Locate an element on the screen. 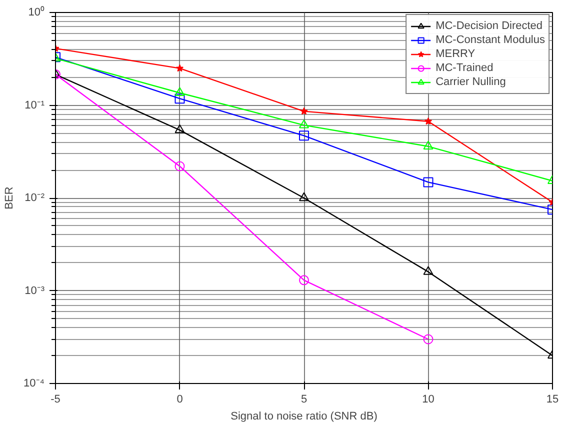  x-tick-label: -5 is located at coordinates (55, 400).